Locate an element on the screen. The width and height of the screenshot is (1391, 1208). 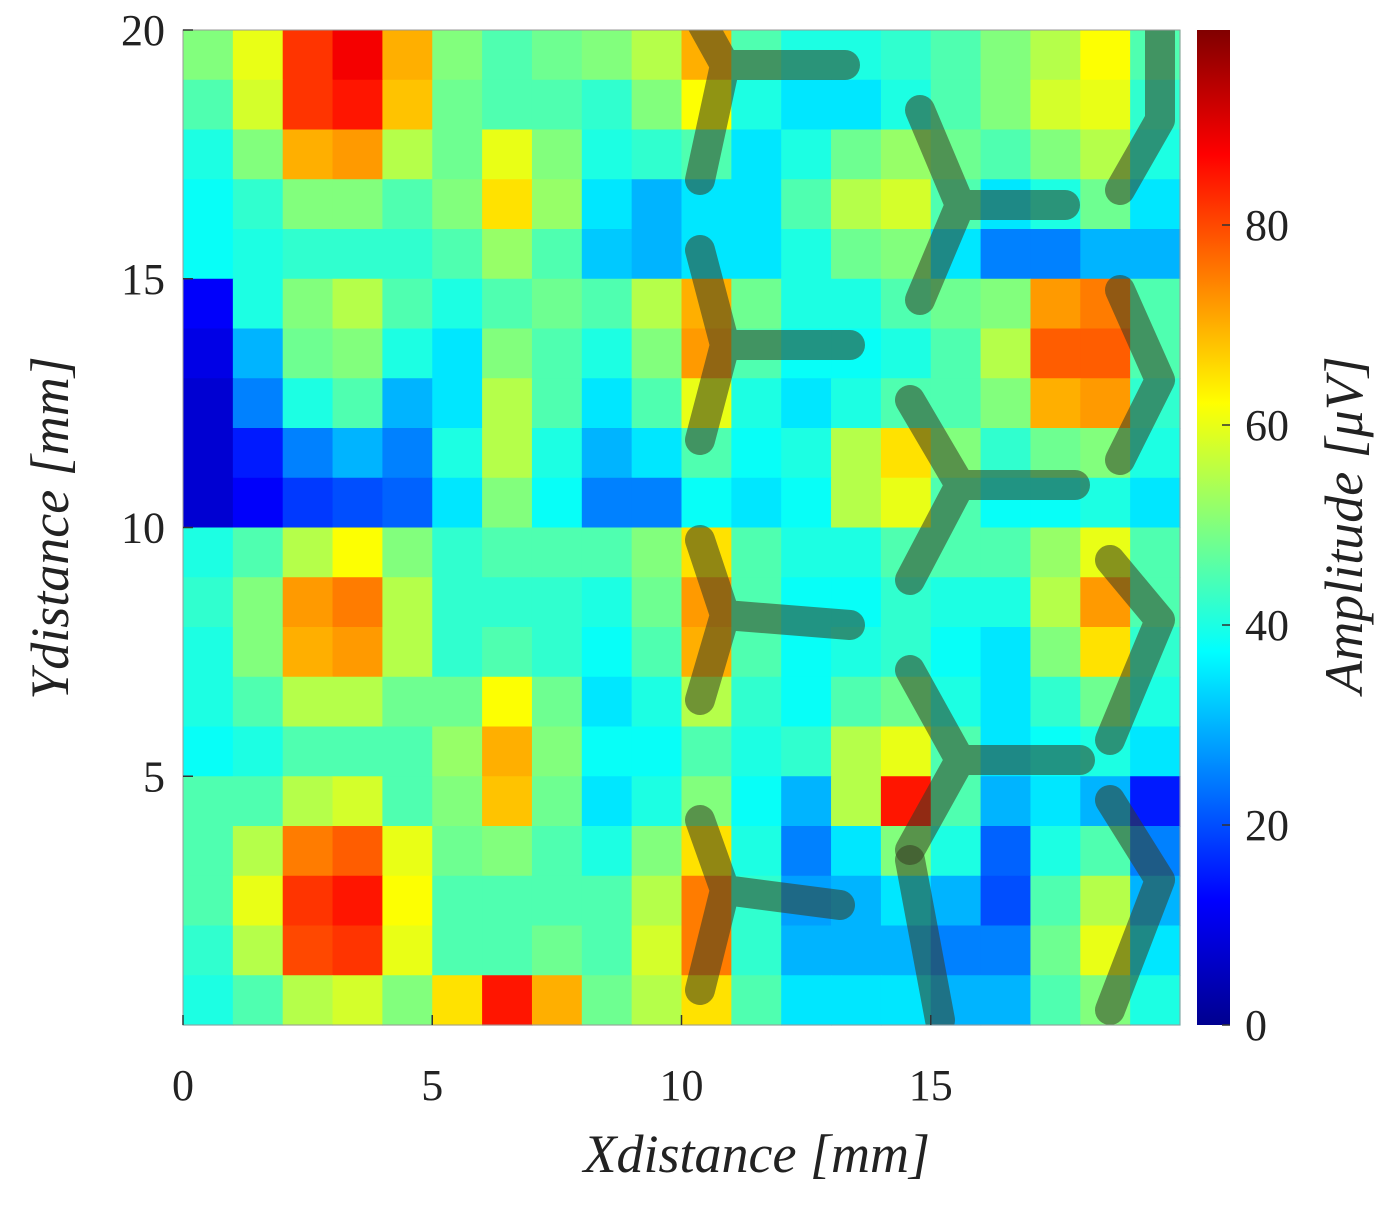
colorbar-tick-label: 20 is located at coordinates (1267, 825).